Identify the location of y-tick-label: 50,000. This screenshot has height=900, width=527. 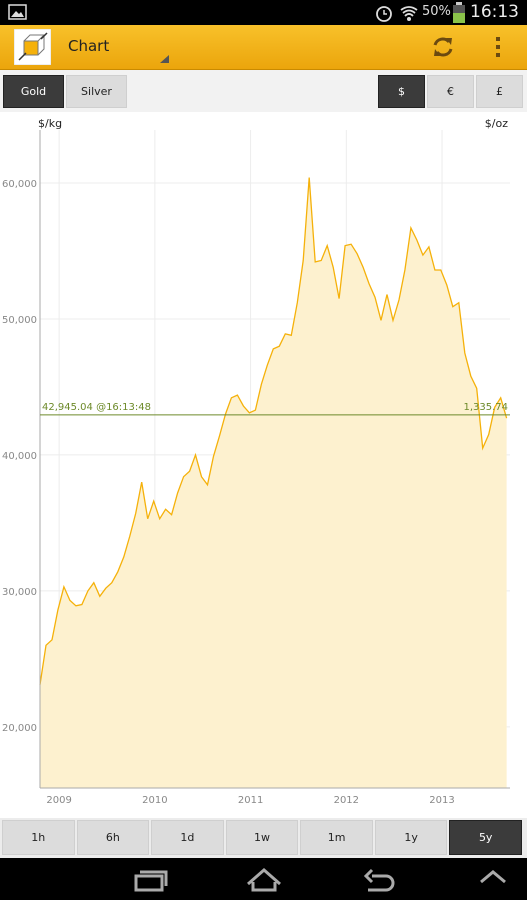
(19, 320).